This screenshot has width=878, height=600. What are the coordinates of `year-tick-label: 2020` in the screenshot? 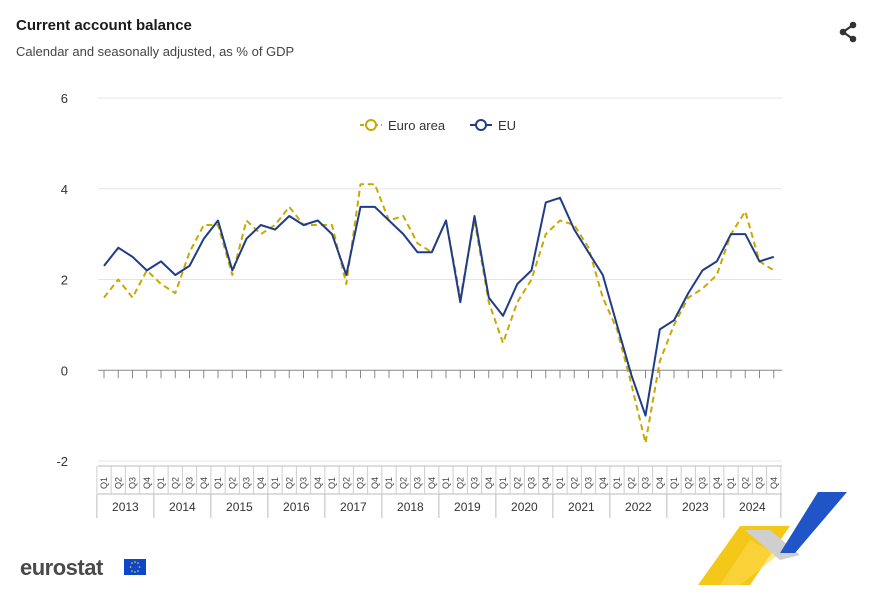 It's located at (524, 507).